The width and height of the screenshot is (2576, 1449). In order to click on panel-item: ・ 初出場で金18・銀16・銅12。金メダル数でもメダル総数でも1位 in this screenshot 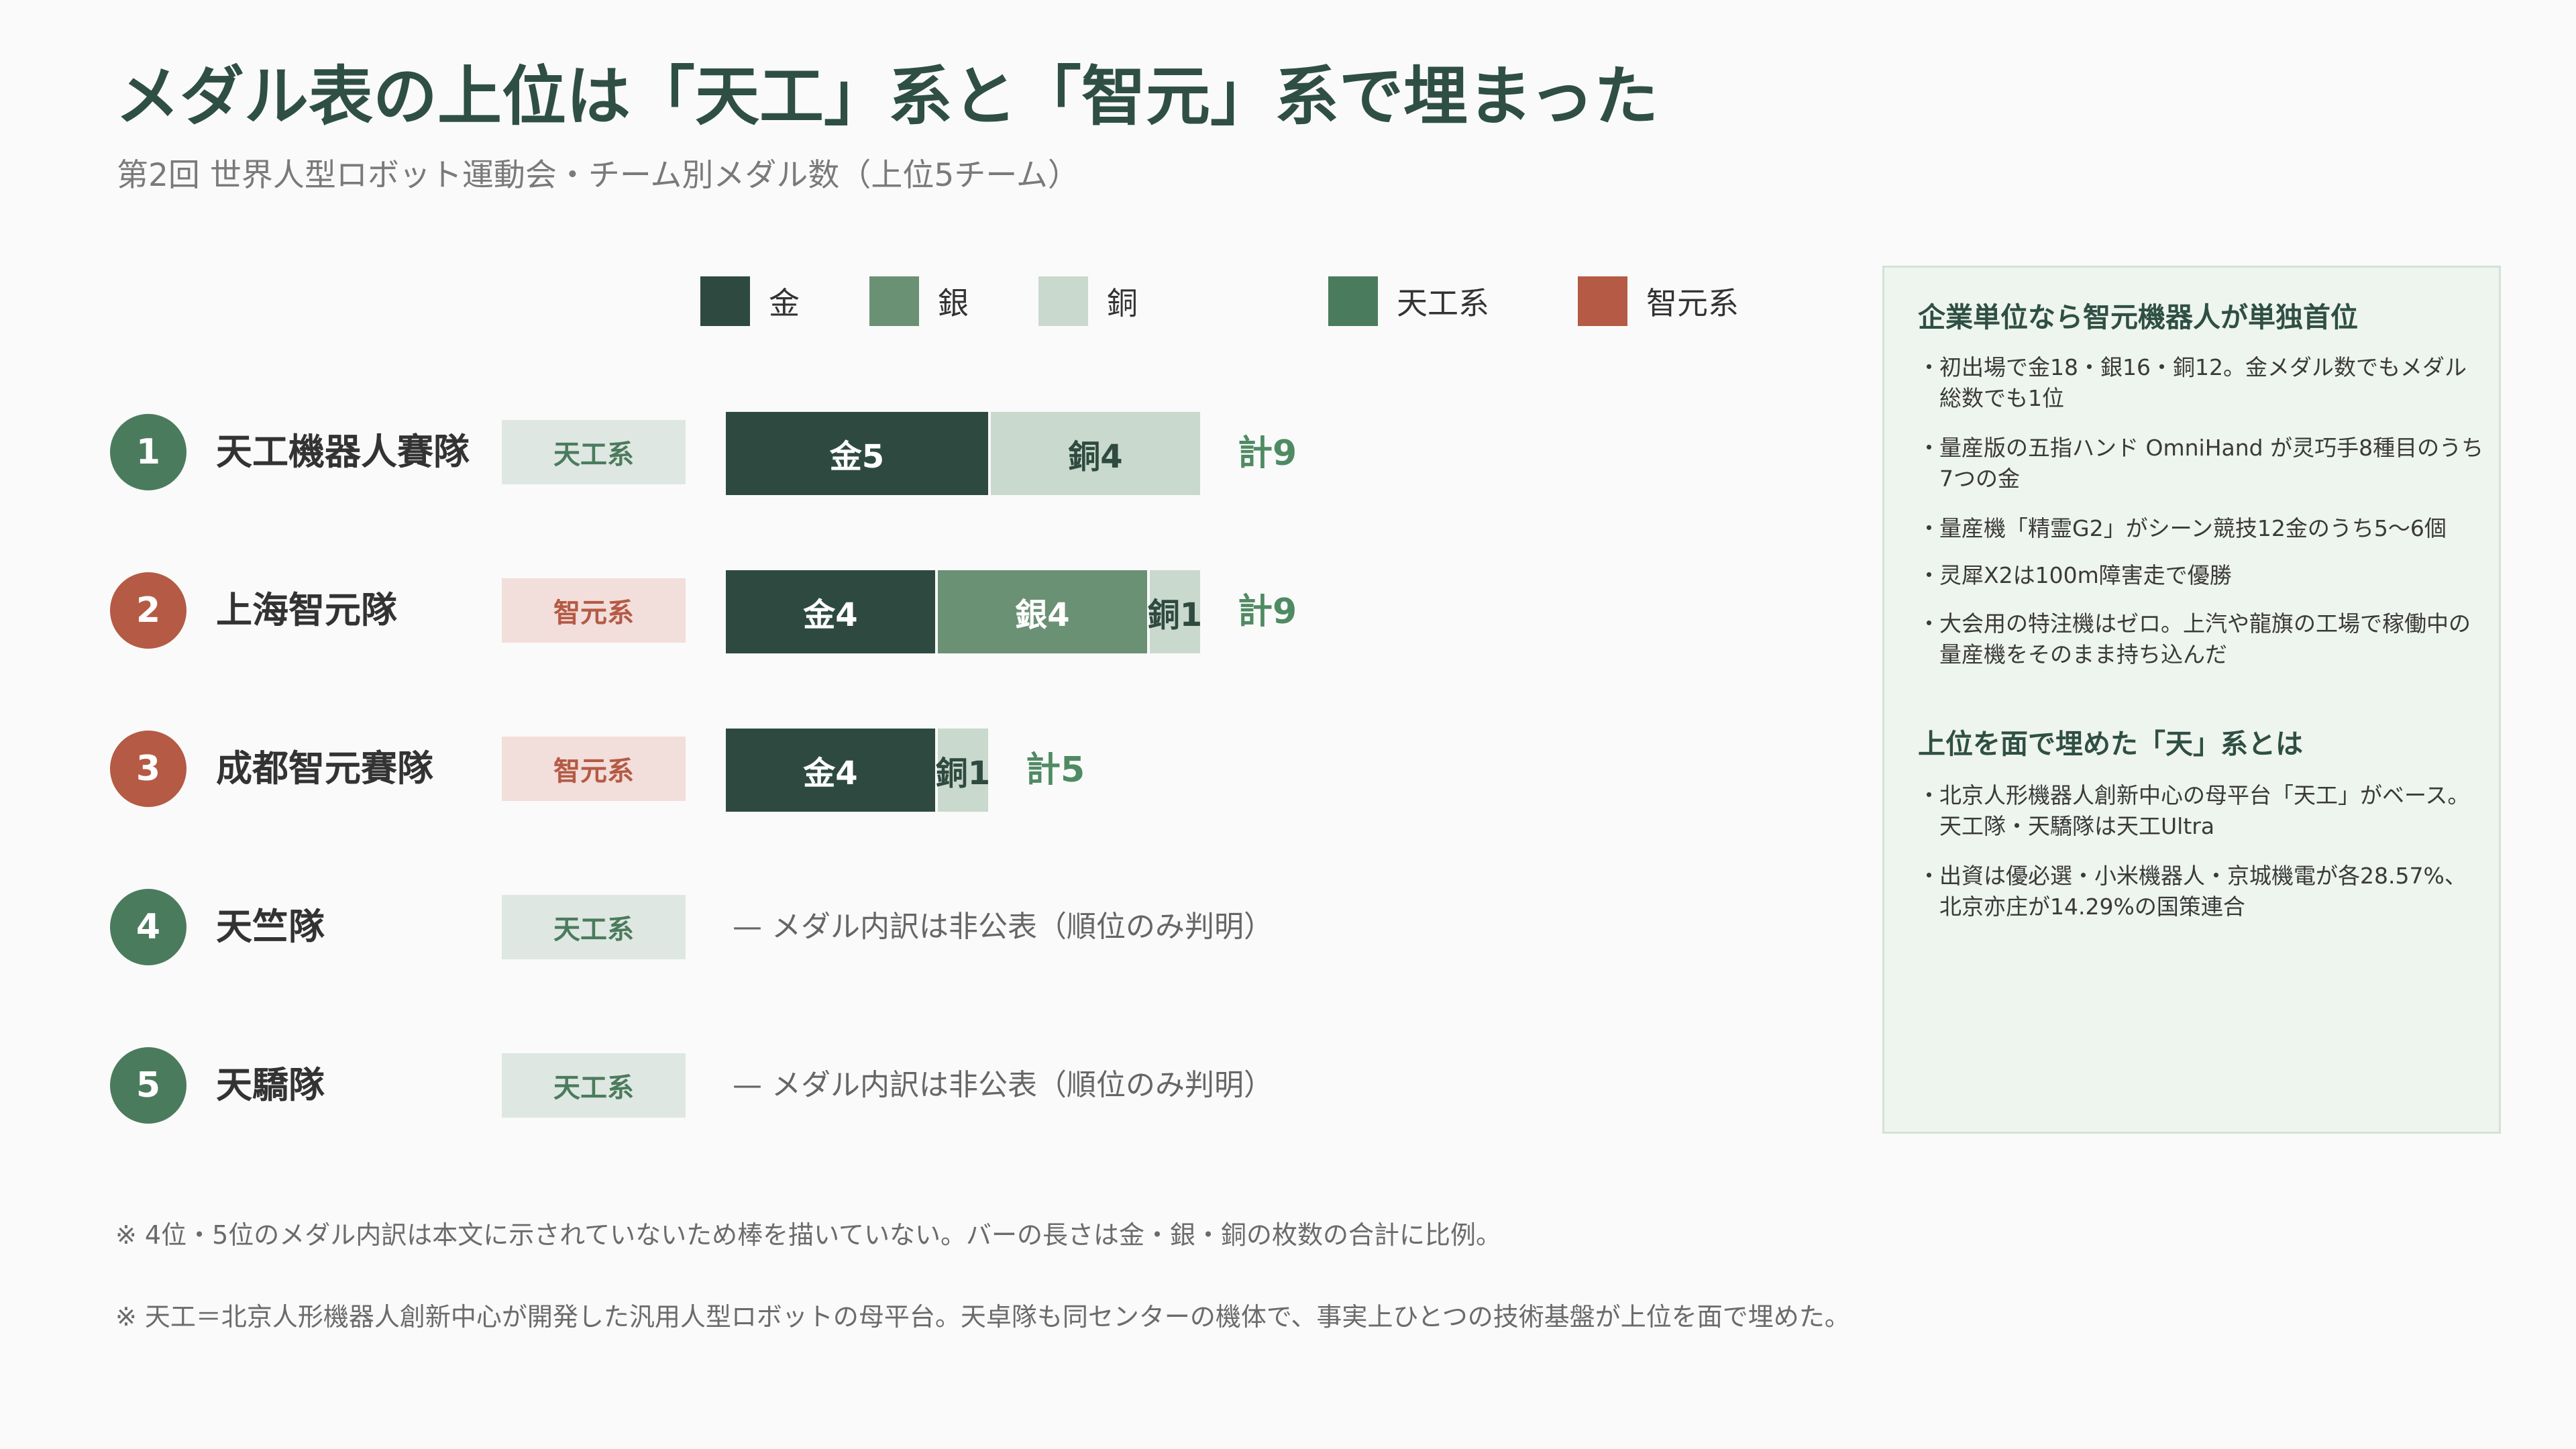, I will do `click(2203, 383)`.